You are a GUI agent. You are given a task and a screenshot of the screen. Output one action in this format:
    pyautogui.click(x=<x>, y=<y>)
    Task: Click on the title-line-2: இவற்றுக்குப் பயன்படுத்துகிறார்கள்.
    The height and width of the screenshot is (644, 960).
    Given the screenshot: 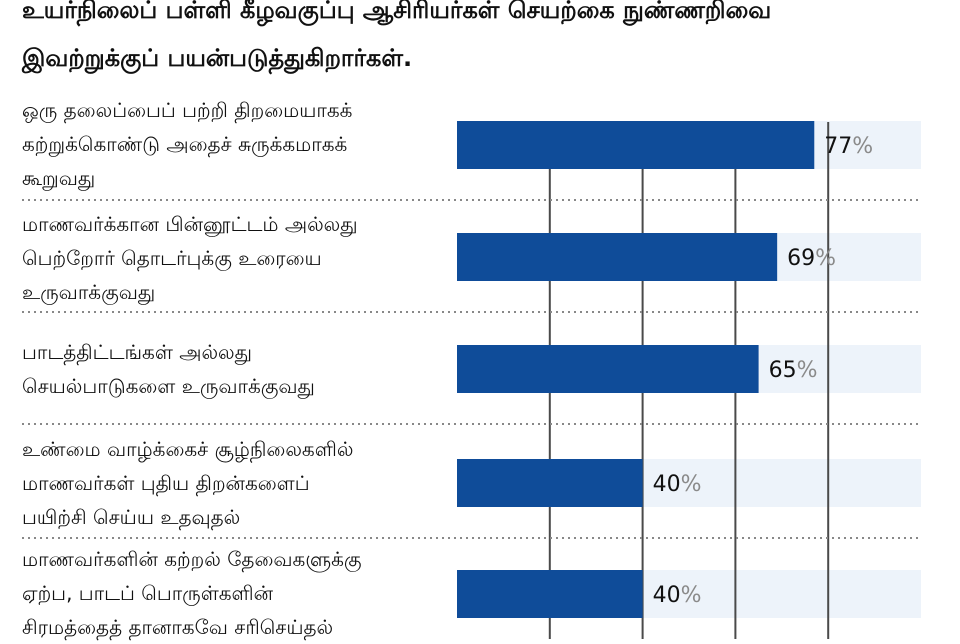 What is the action you would take?
    pyautogui.click(x=217, y=58)
    